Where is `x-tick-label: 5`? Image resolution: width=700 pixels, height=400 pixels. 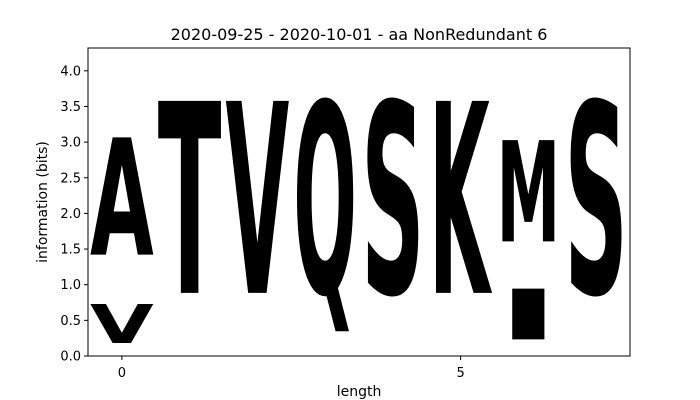 x-tick-label: 5 is located at coordinates (460, 373).